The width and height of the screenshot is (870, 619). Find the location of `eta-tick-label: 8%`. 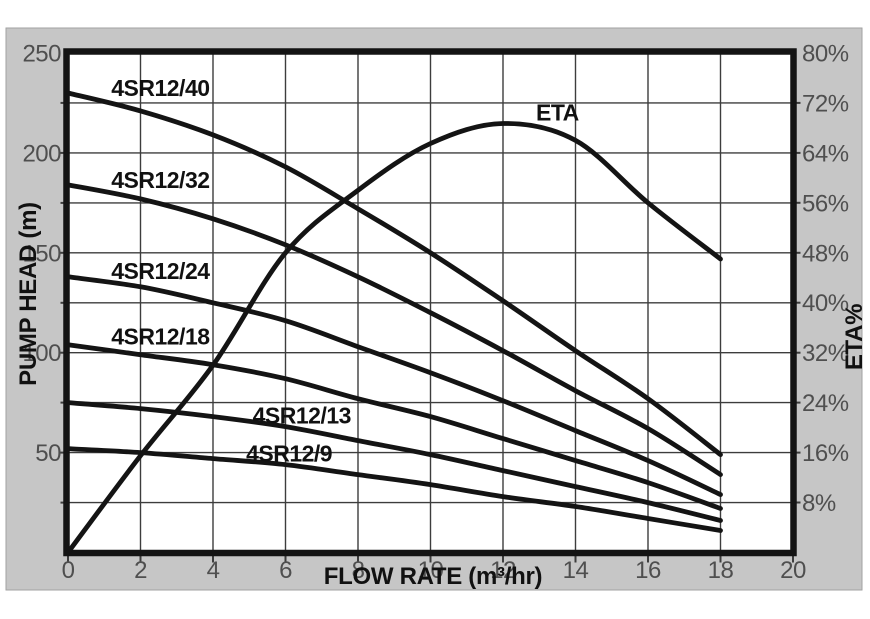

eta-tick-label: 8% is located at coordinates (819, 503).